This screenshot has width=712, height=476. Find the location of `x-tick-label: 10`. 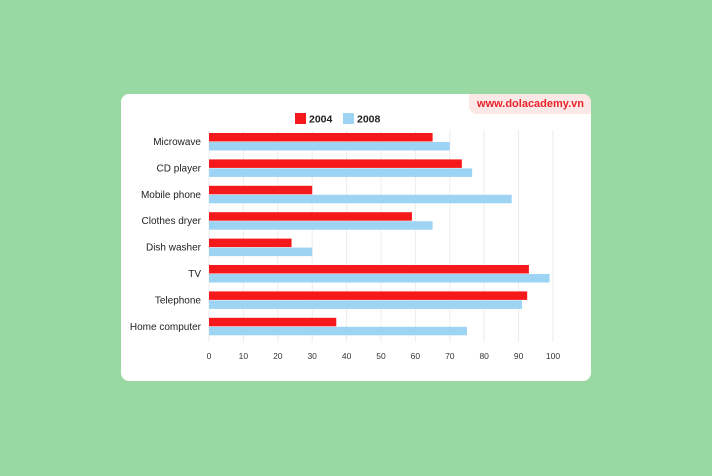

x-tick-label: 10 is located at coordinates (244, 356).